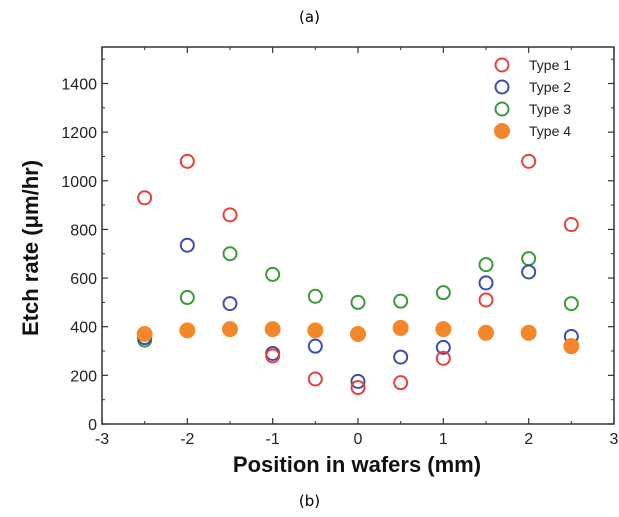  I want to click on y-tick-label: 600, so click(83, 279).